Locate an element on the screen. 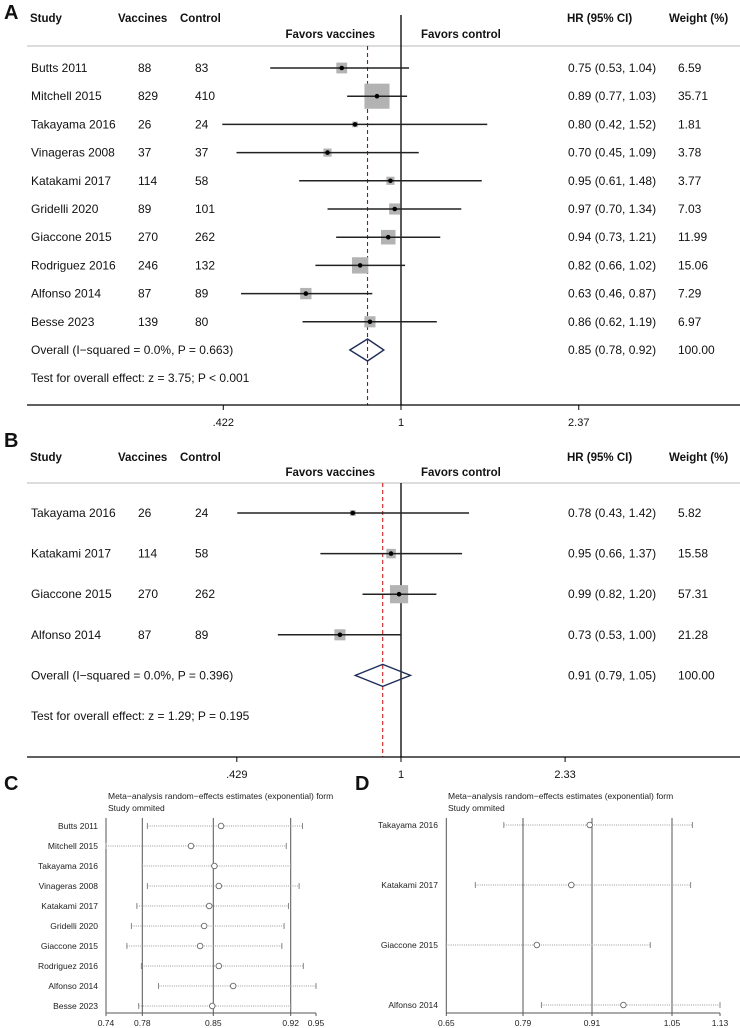 The width and height of the screenshot is (740, 1028). weight-value: 5.82 is located at coordinates (690, 513).